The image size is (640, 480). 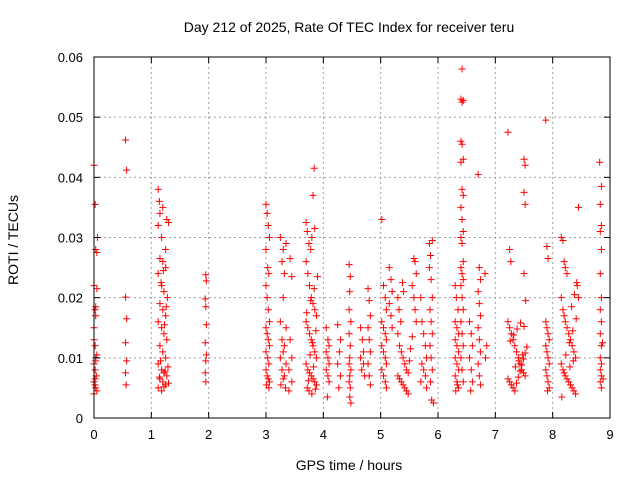 What do you see at coordinates (13, 240) in the screenshot?
I see `y-axis-label: ROTI / TECUs` at bounding box center [13, 240].